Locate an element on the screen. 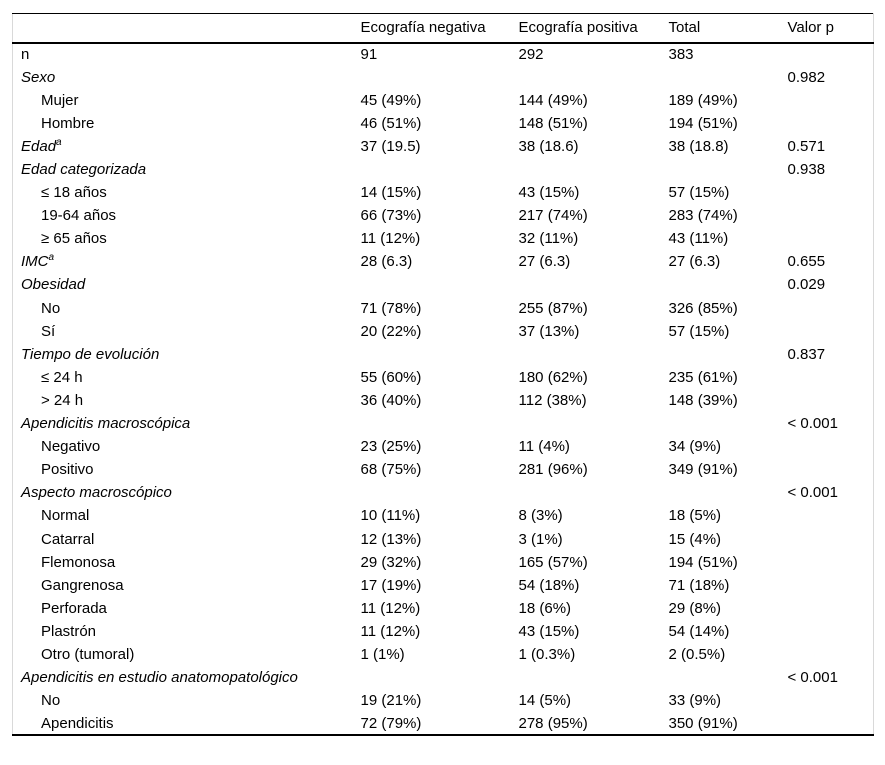  row-label: Mujer is located at coordinates (60, 100).